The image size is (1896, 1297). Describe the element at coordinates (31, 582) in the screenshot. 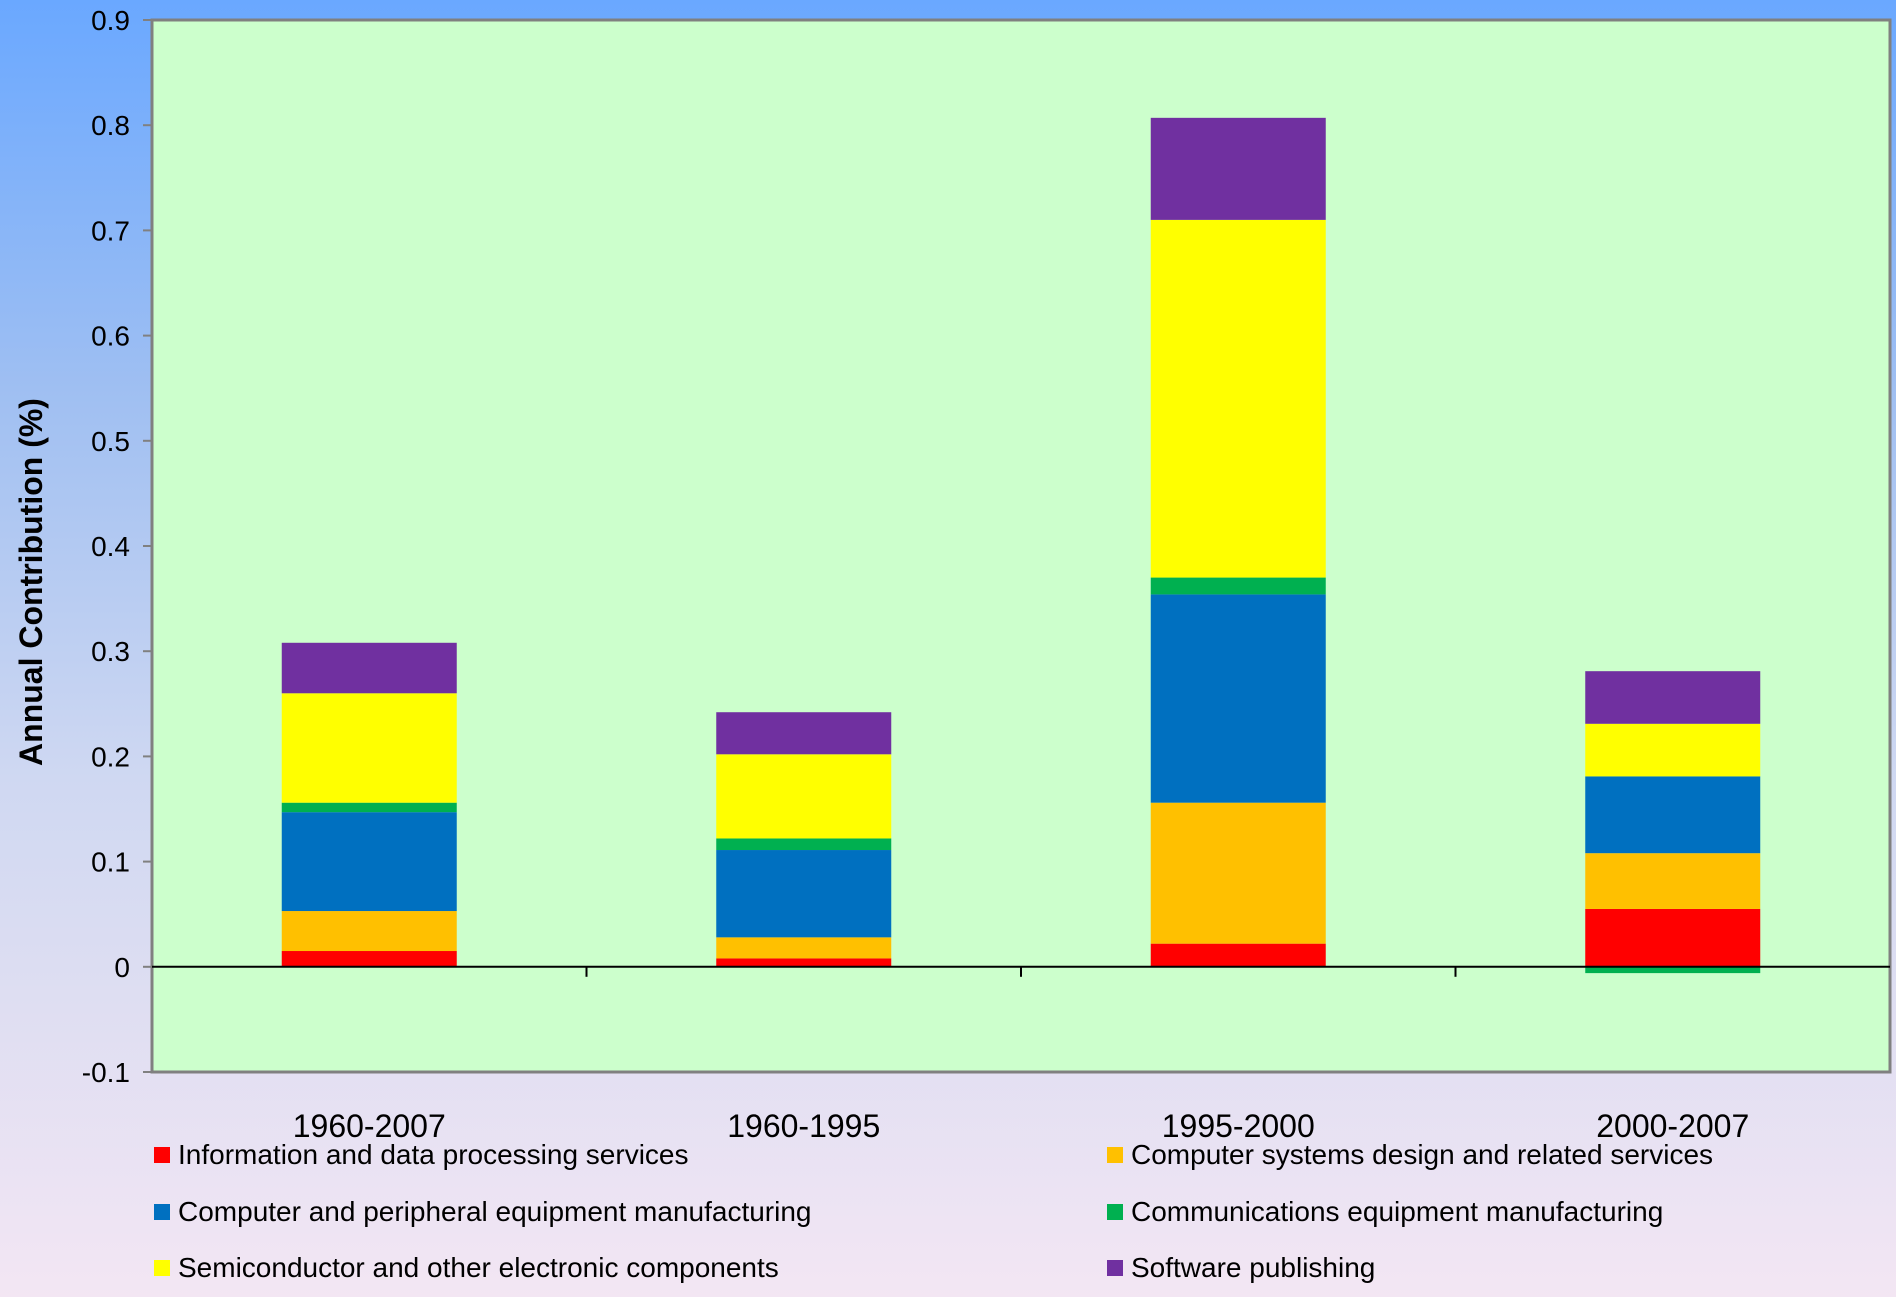

I see `y-axis-label: Annual Contribution (%)` at that location.